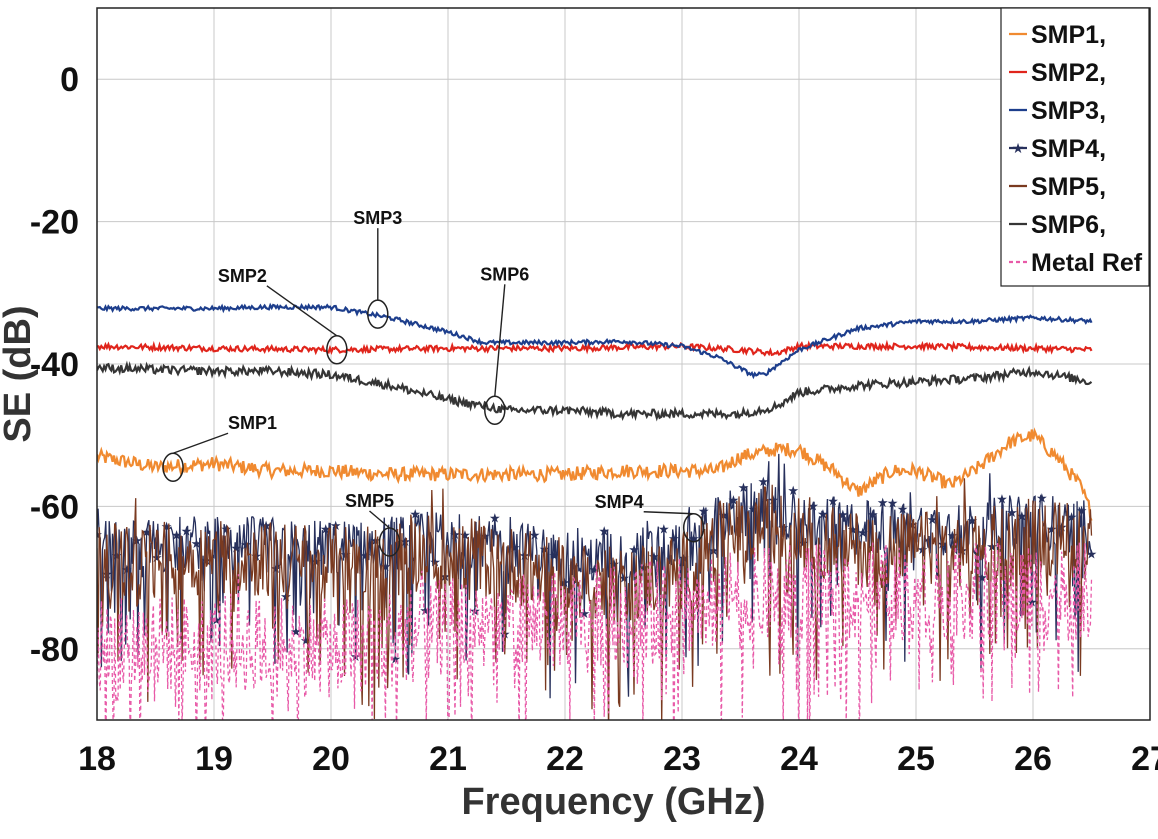 The image size is (1158, 839). I want to click on x-tick-label: 19, so click(214, 759).